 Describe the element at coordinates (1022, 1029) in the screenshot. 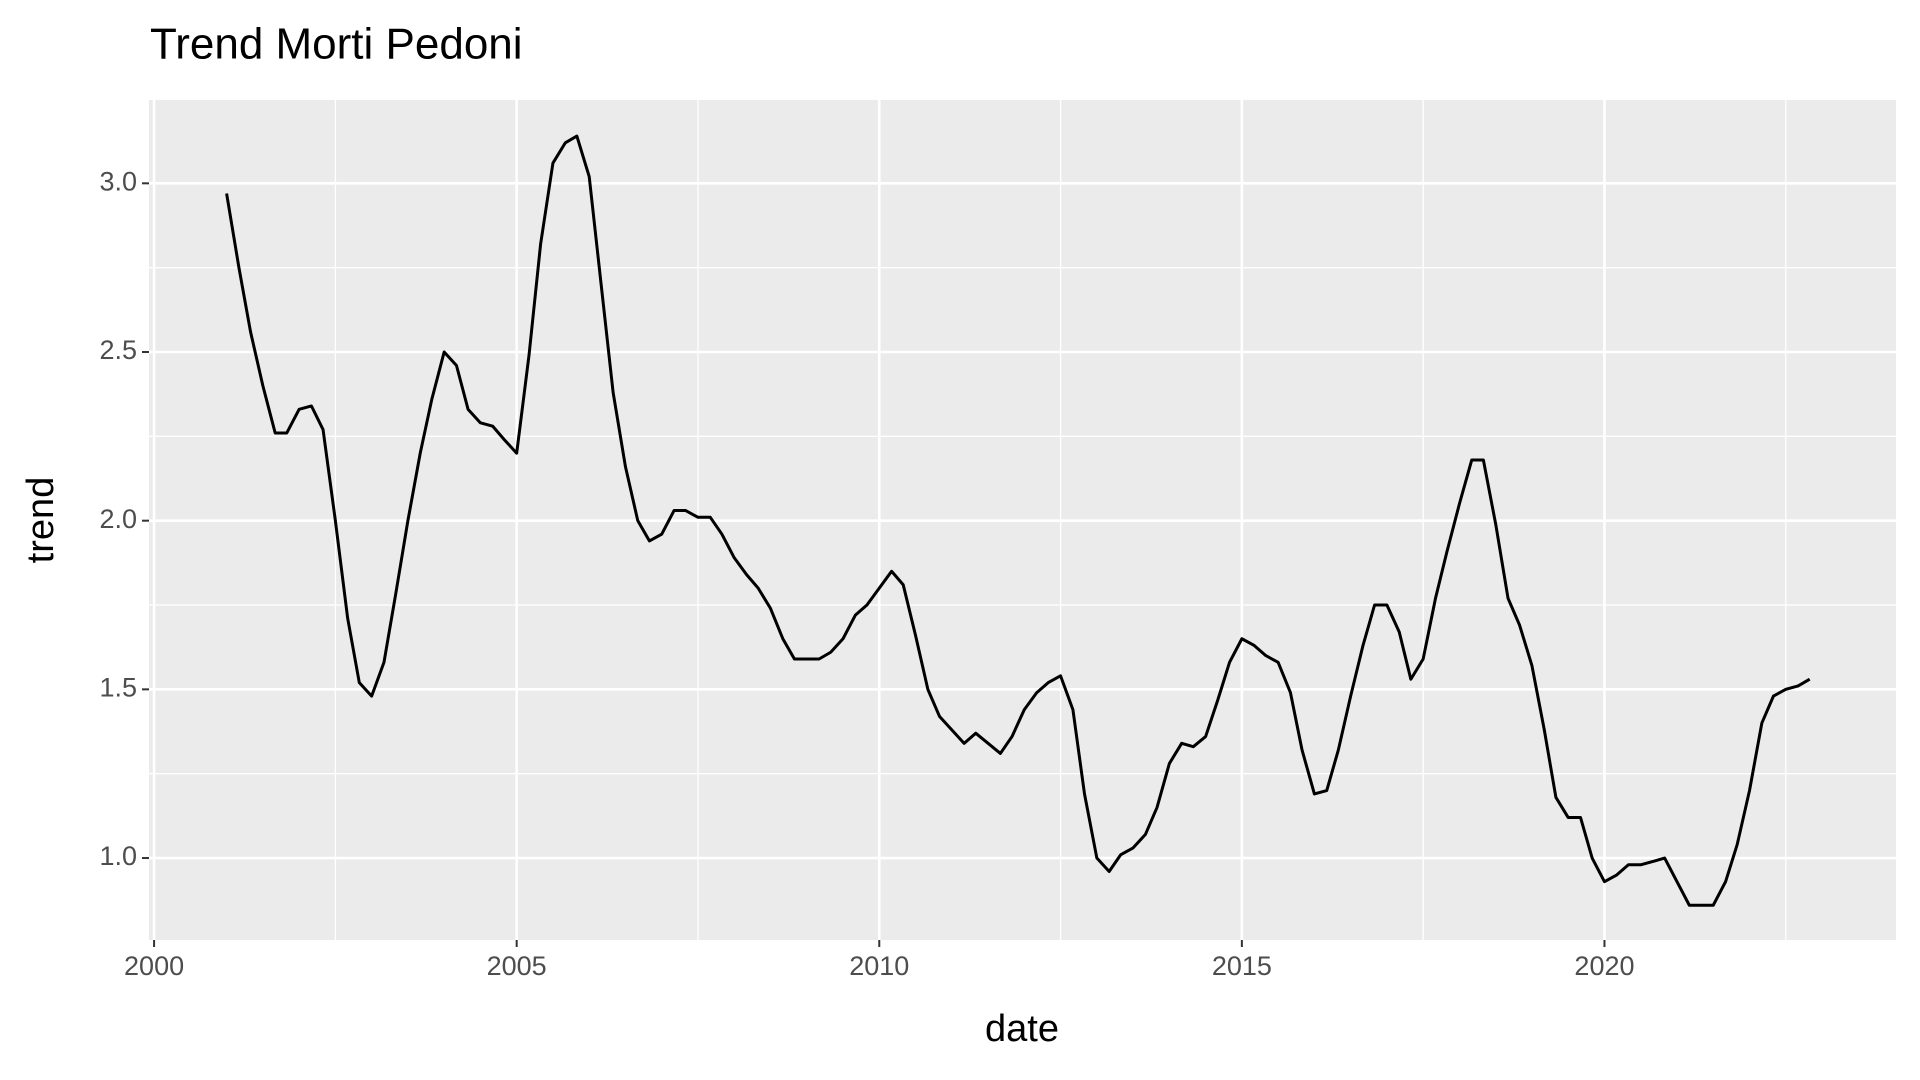

I see `x-axis-title: date` at that location.